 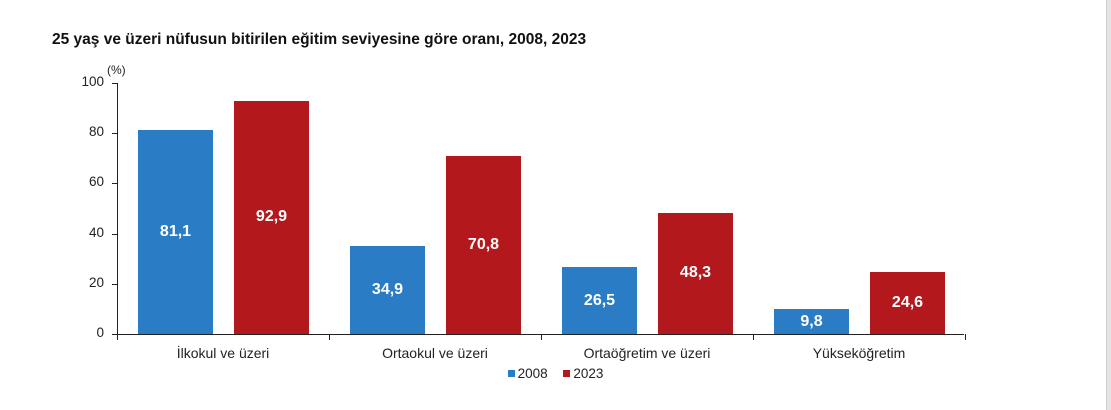 What do you see at coordinates (555, 373) in the screenshot?
I see `legend: 2008 2023` at bounding box center [555, 373].